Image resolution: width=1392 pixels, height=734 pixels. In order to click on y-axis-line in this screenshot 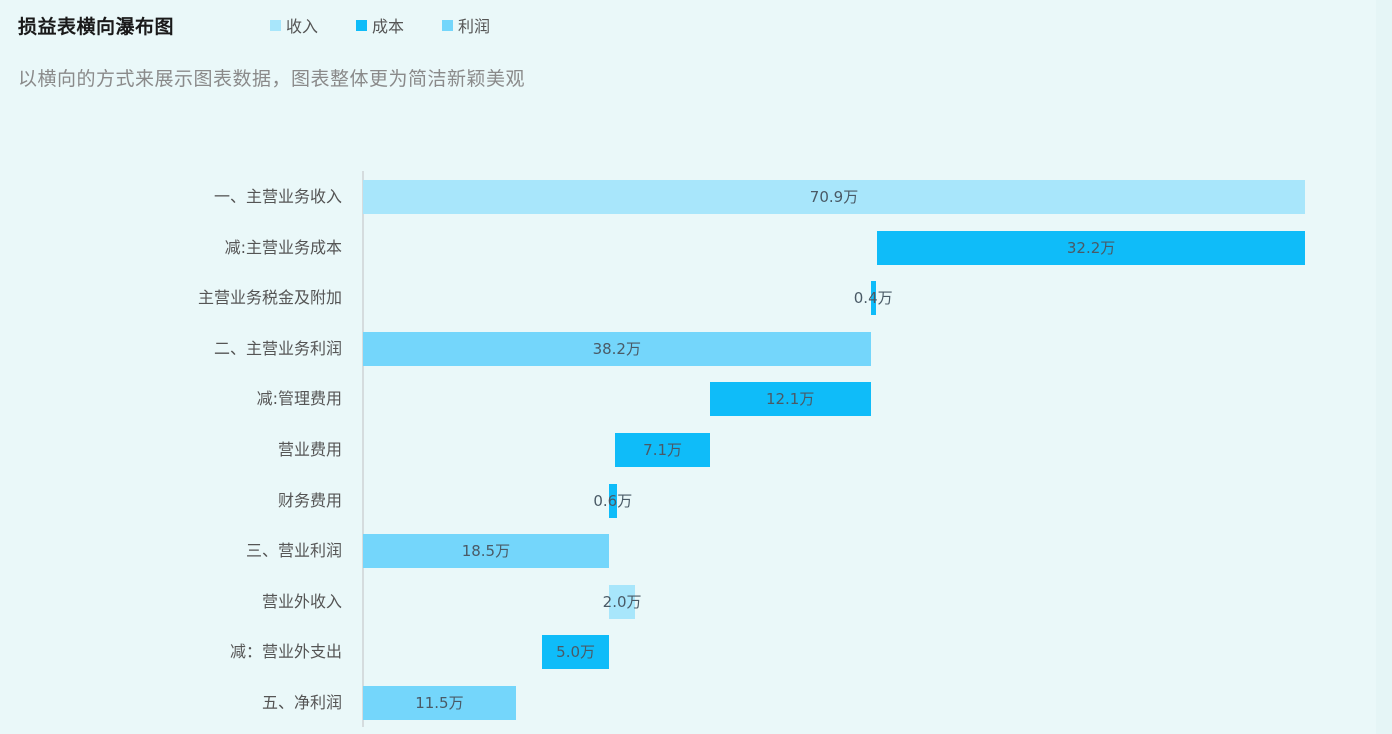, I will do `click(363, 449)`.